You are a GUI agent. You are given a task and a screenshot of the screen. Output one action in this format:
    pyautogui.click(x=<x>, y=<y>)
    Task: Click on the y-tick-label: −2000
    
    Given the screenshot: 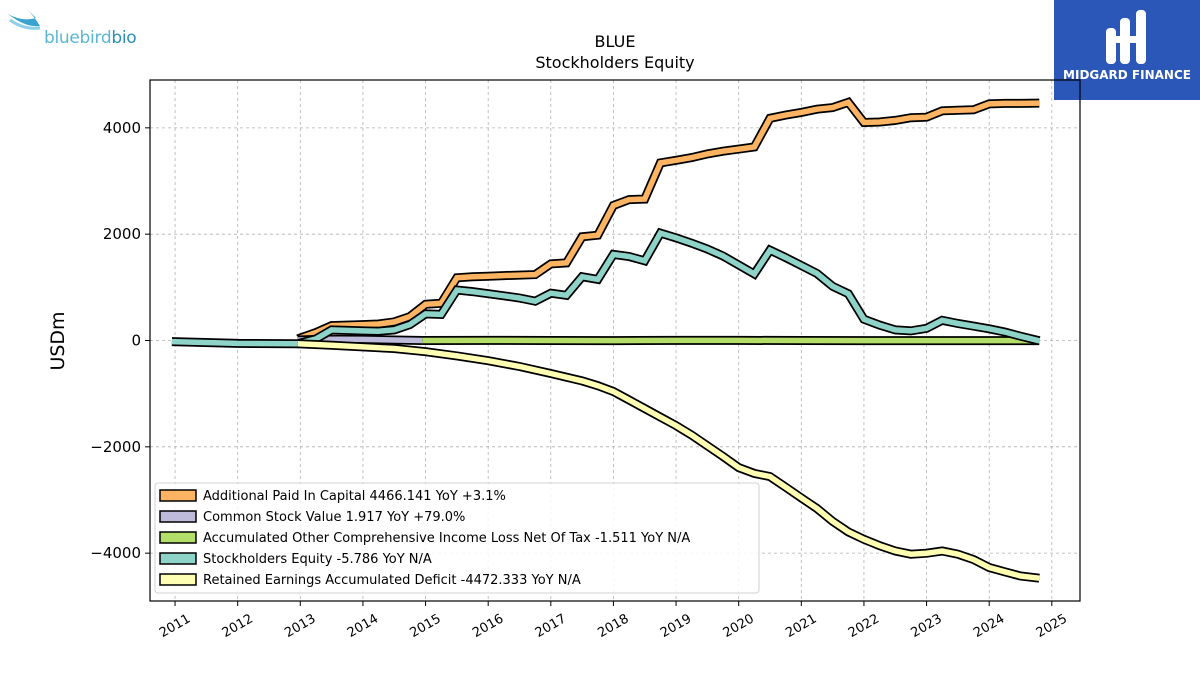 What is the action you would take?
    pyautogui.click(x=115, y=447)
    